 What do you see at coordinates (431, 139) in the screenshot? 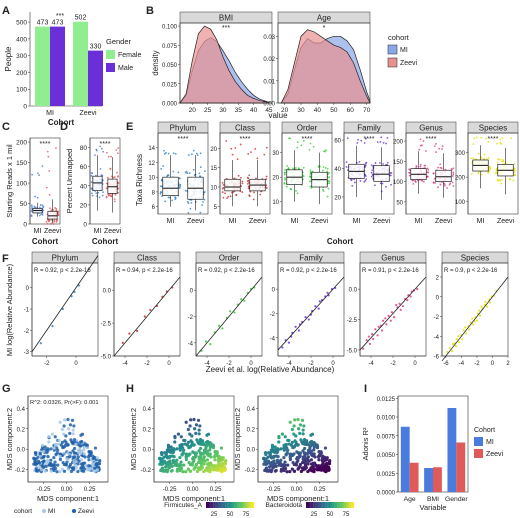
I see `panel-e-genus-significance: ****` at bounding box center [431, 139].